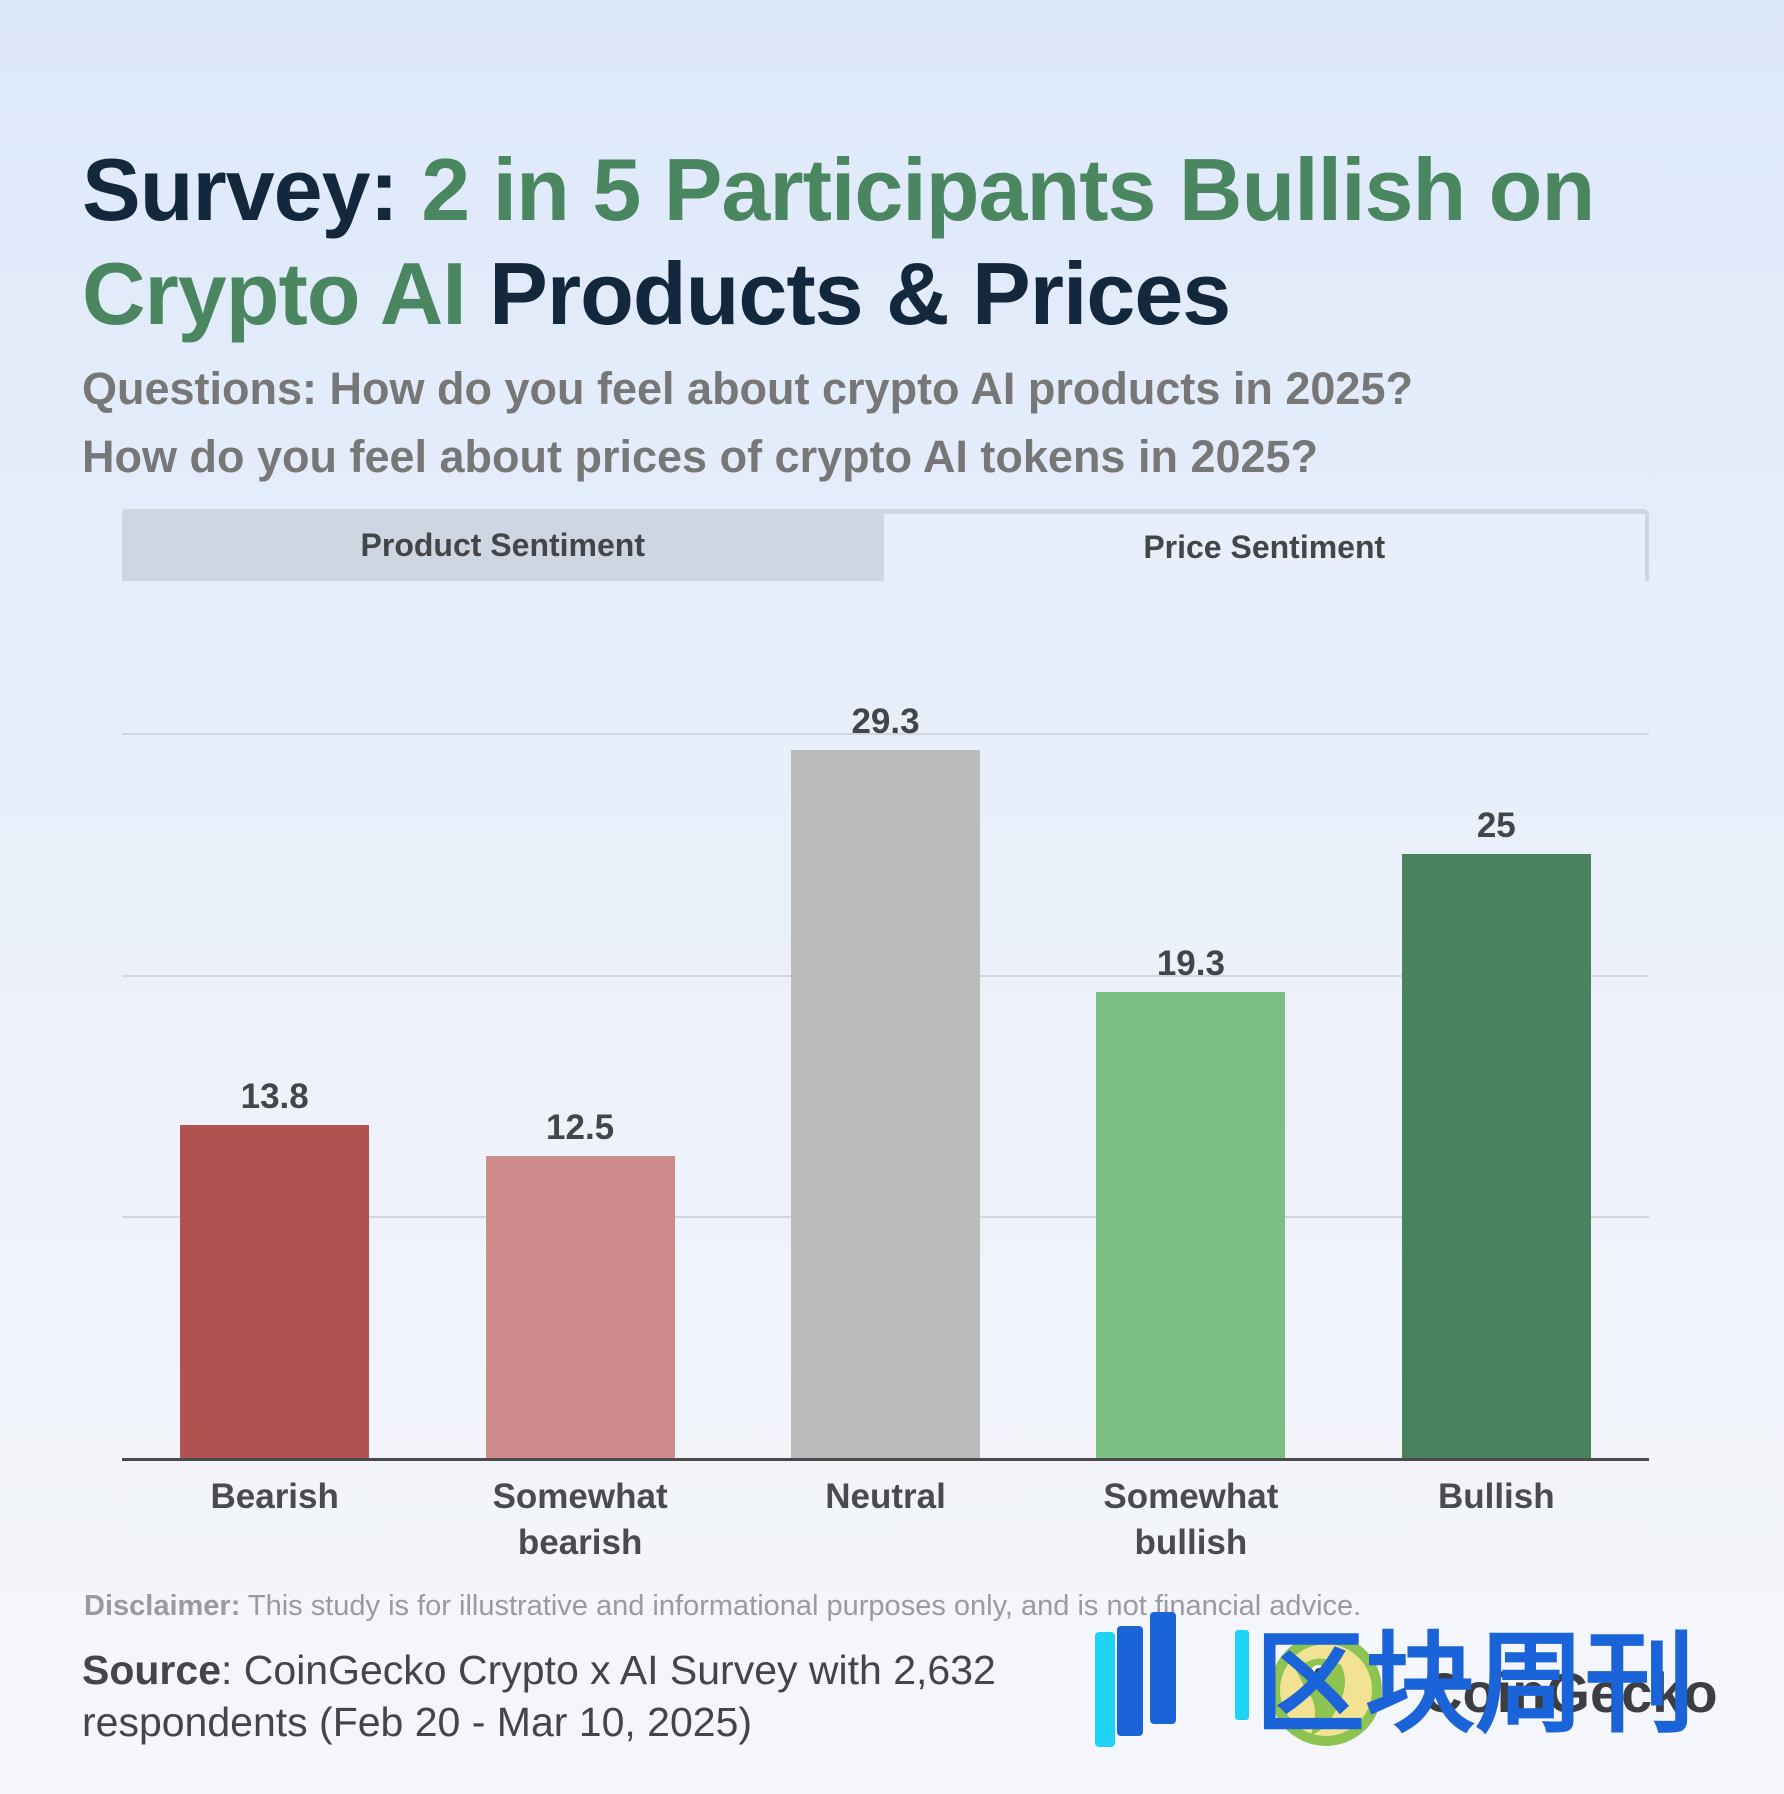 The height and width of the screenshot is (1794, 1784). Describe the element at coordinates (274, 1496) in the screenshot. I see `category-label: Bearish` at that location.